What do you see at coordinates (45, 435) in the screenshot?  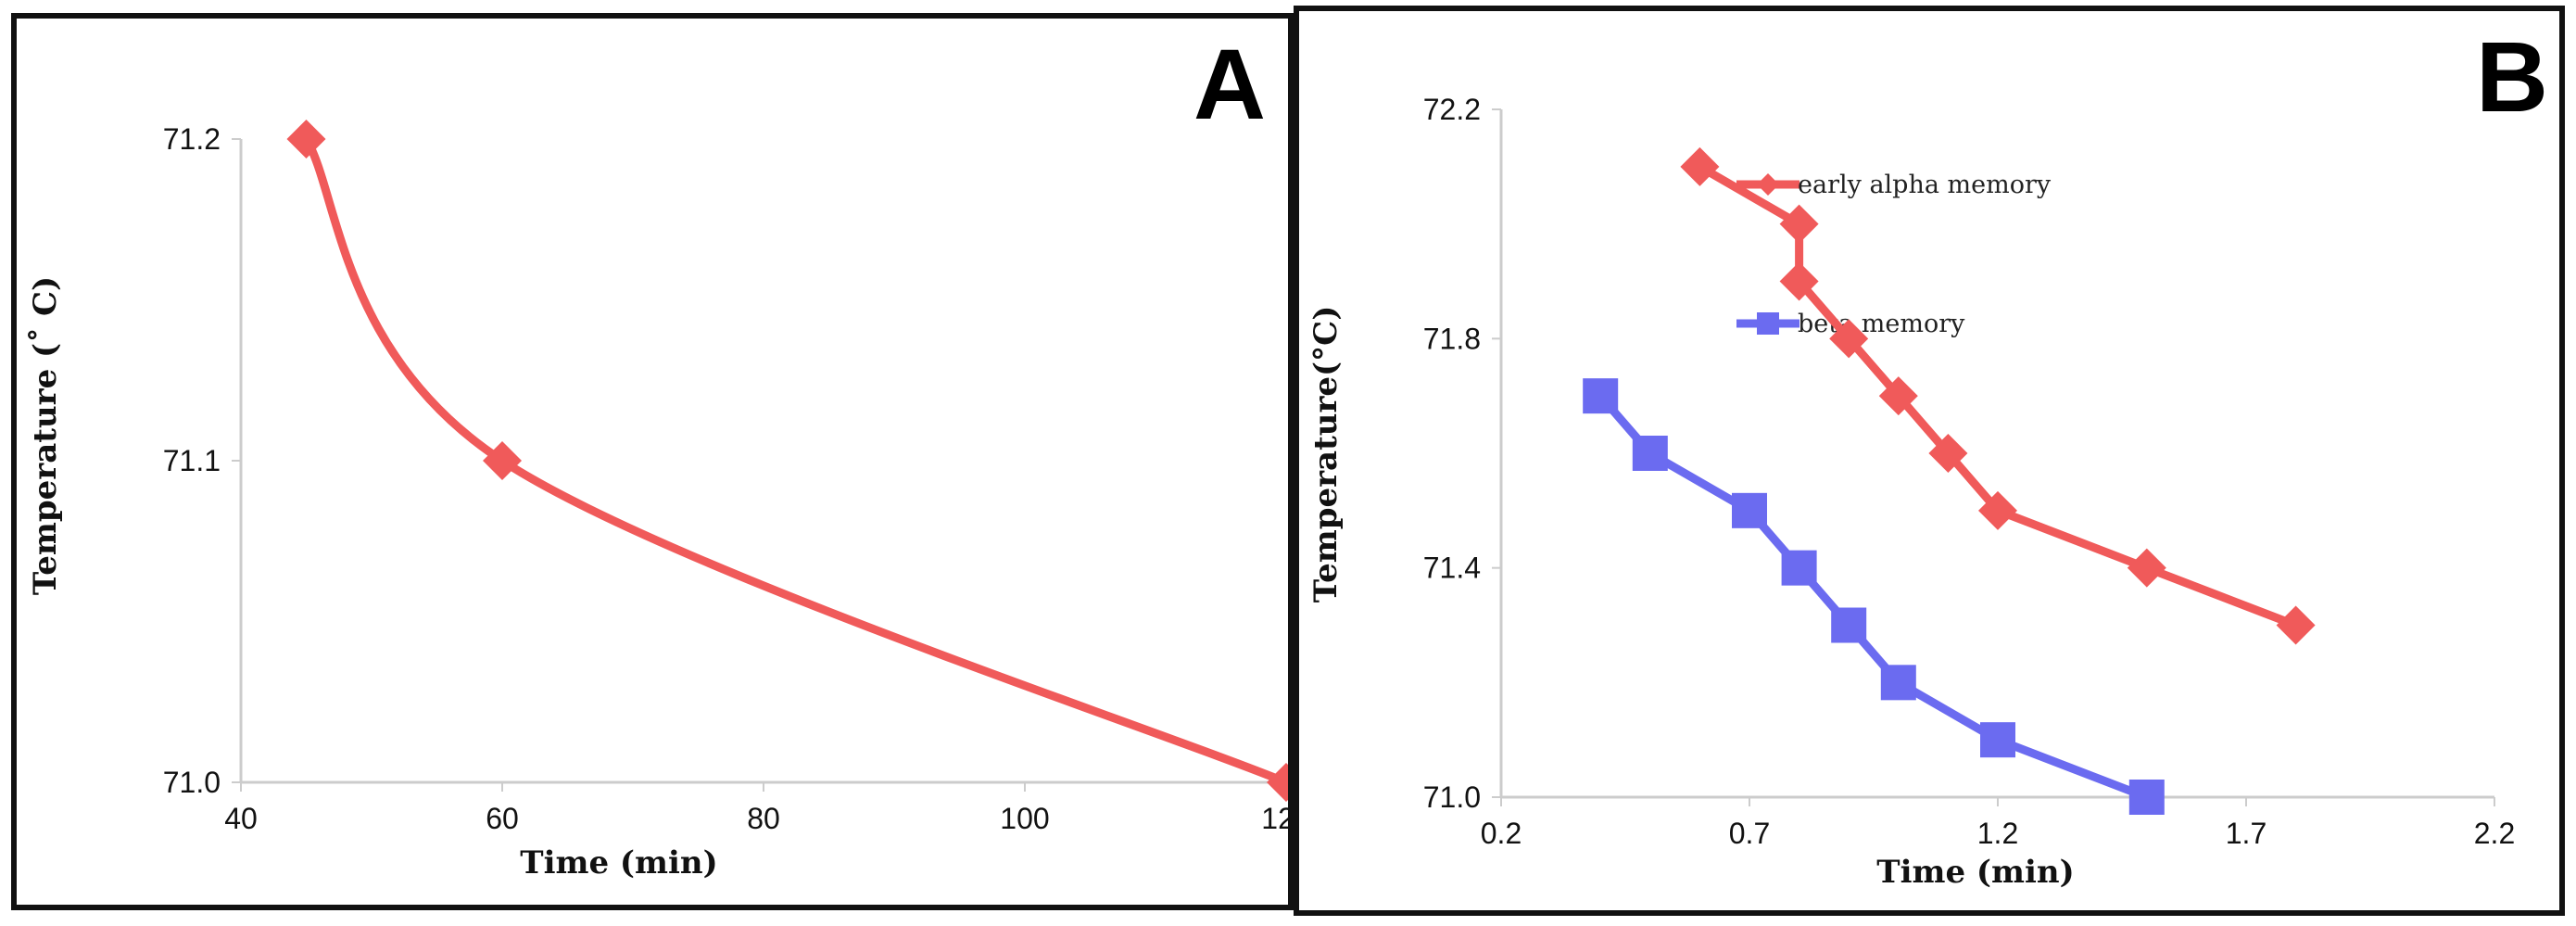 I see `y-axis-title-a: Temperature (˚ C)` at bounding box center [45, 435].